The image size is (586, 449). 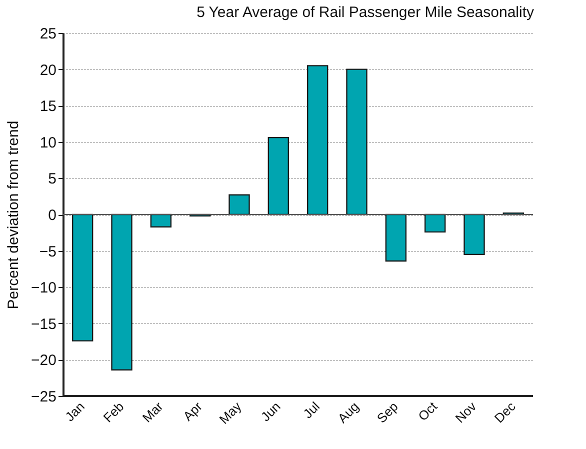 What do you see at coordinates (48, 107) in the screenshot?
I see `y-tick-label: 15` at bounding box center [48, 107].